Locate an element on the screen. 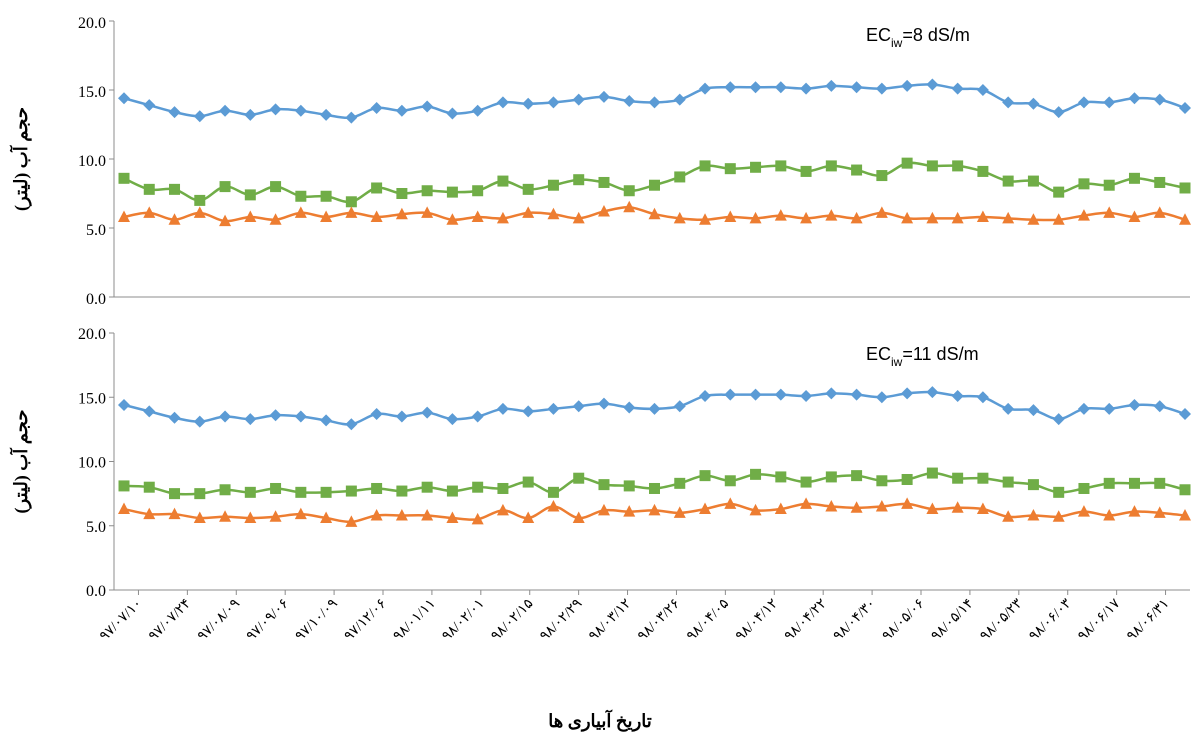 The image size is (1192, 743). ec-annotation: ECiw=8 dS/m is located at coordinates (918, 37).